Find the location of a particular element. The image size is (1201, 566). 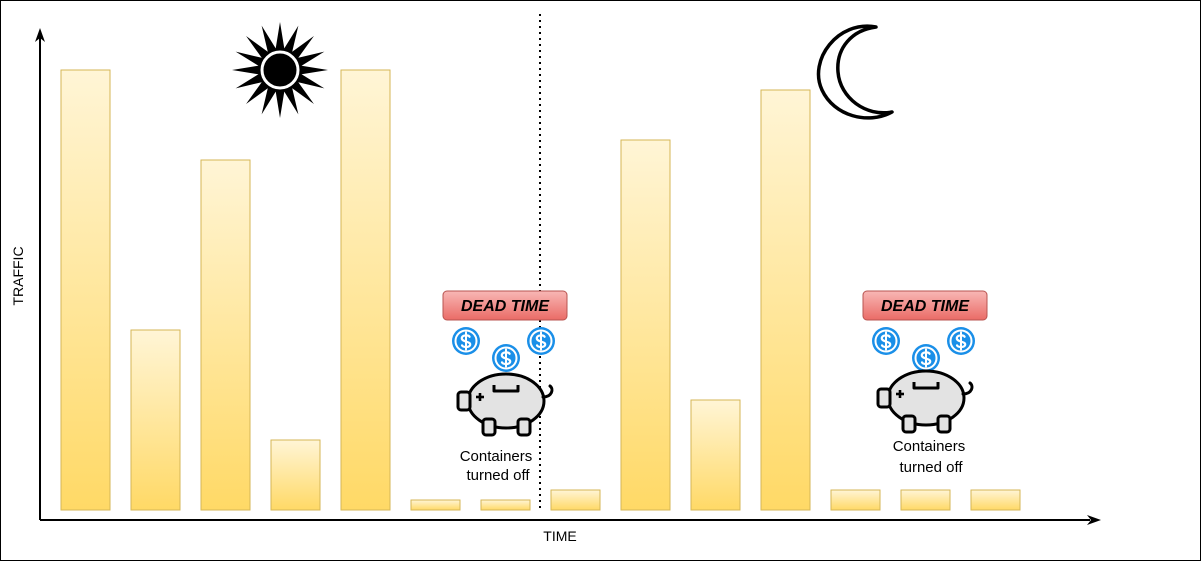

y-axis-label: TRAFFIC is located at coordinates (18, 275).